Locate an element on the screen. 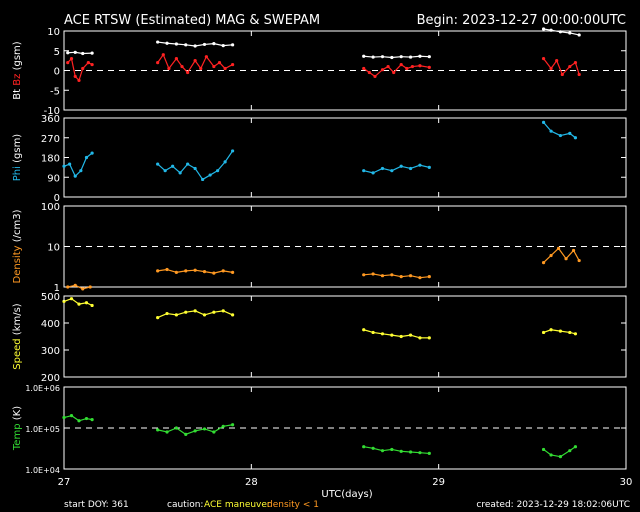  y-tick-label: 90 is located at coordinates (53, 178).